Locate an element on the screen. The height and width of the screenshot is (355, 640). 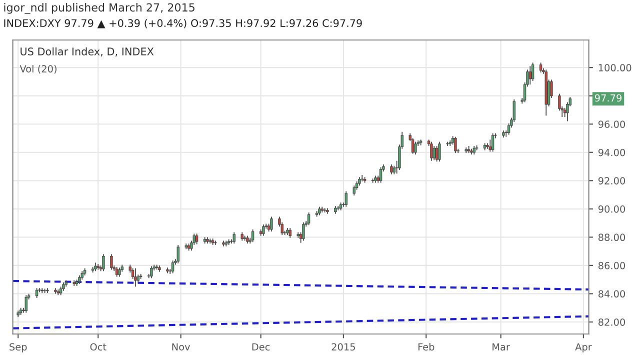
x-tick-label: Dec is located at coordinates (261, 347).